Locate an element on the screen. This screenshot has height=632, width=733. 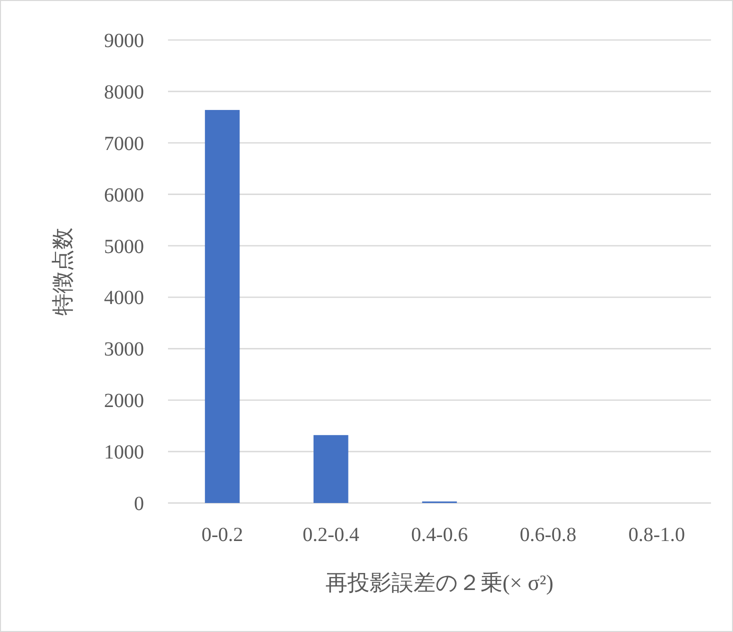
x-tick-label: 0-0.2 is located at coordinates (222, 535).